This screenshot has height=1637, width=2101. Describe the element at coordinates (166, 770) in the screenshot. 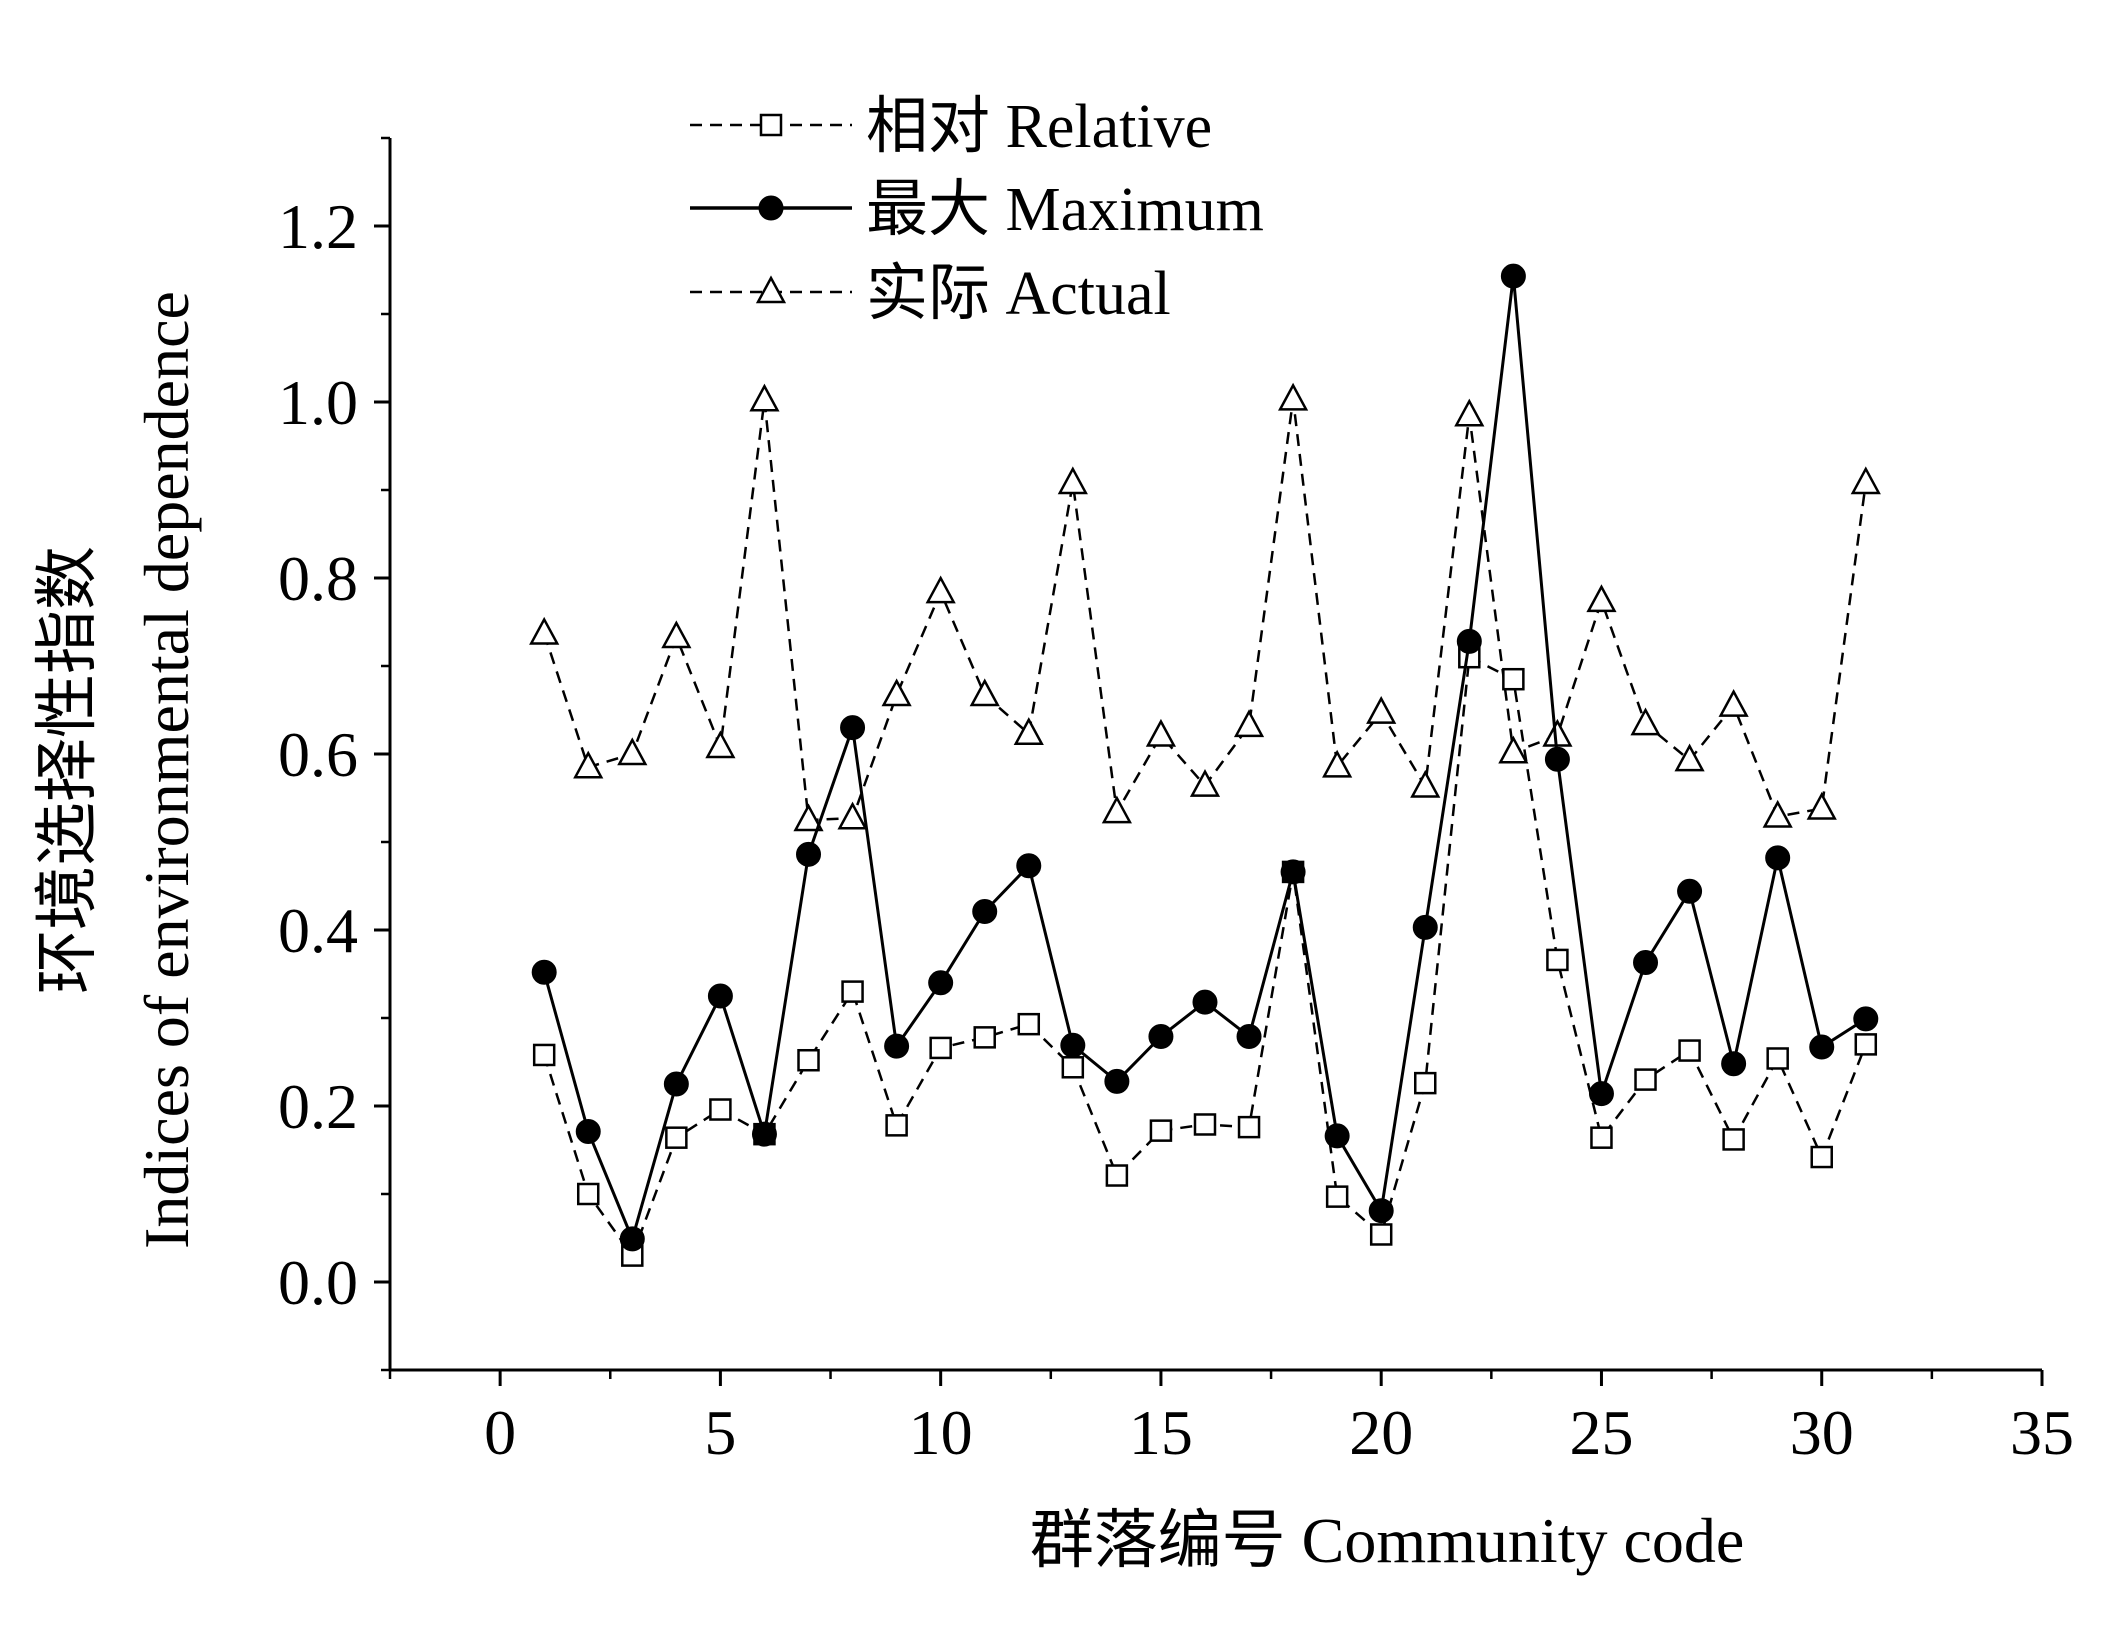

I see `y-axis-title-en: Indices of environmental dependence` at that location.